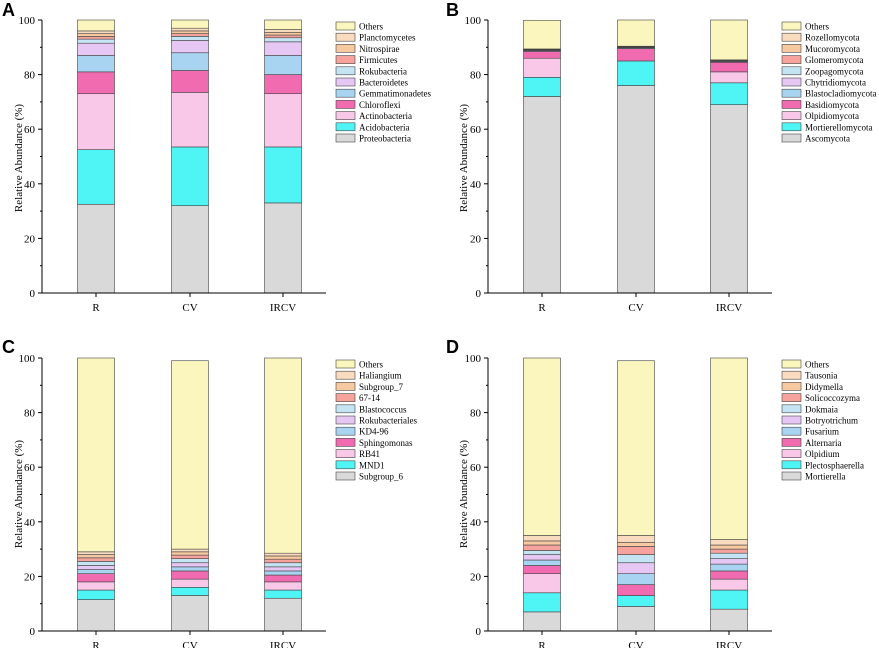 The image size is (879, 648). What do you see at coordinates (542, 87) in the screenshot?
I see `bar-segment-mortierellomycota-r` at bounding box center [542, 87].